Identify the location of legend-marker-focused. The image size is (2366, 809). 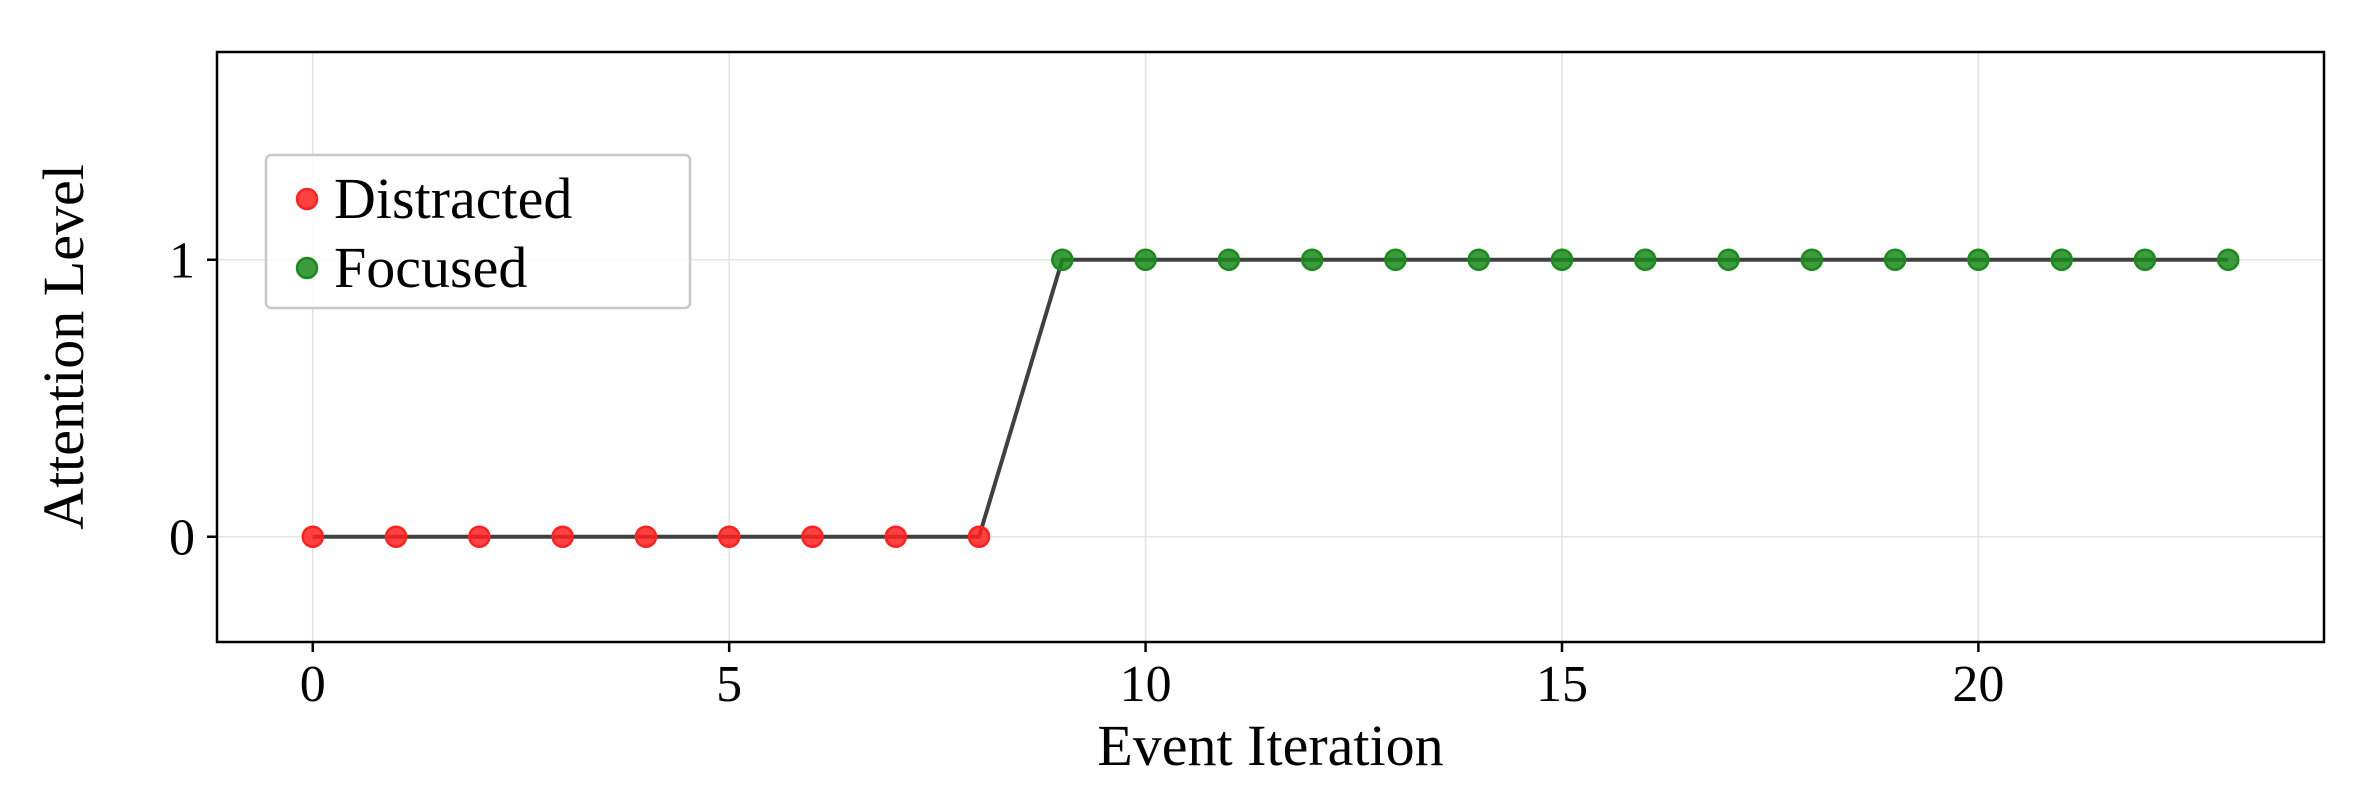
(307, 268).